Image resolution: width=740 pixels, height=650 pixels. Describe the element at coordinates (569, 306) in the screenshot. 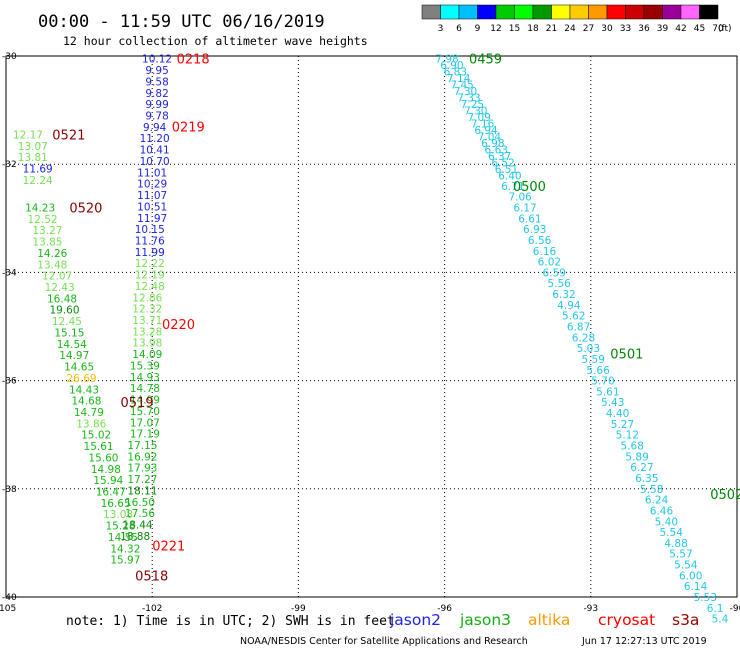

I see `wave-height-label: 4.94` at that location.